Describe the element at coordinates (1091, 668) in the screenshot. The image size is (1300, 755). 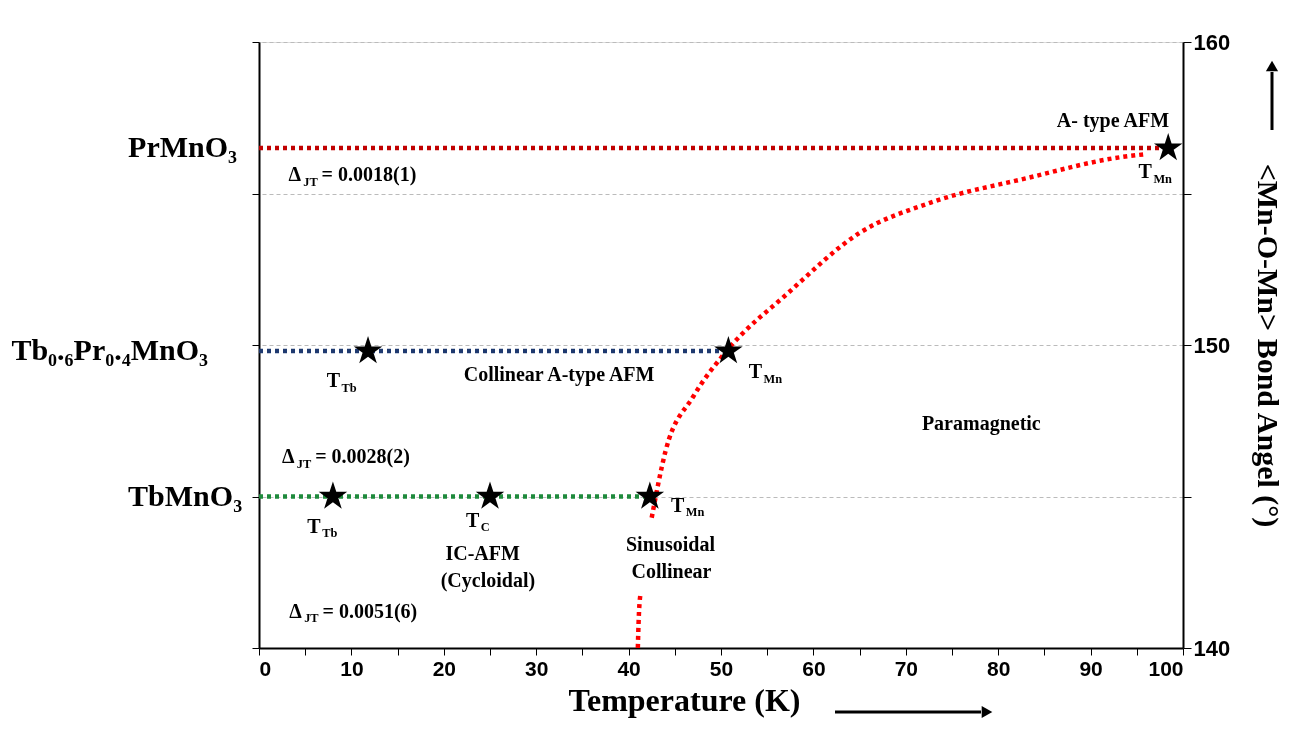
I see `x-tick-label: 90` at that location.